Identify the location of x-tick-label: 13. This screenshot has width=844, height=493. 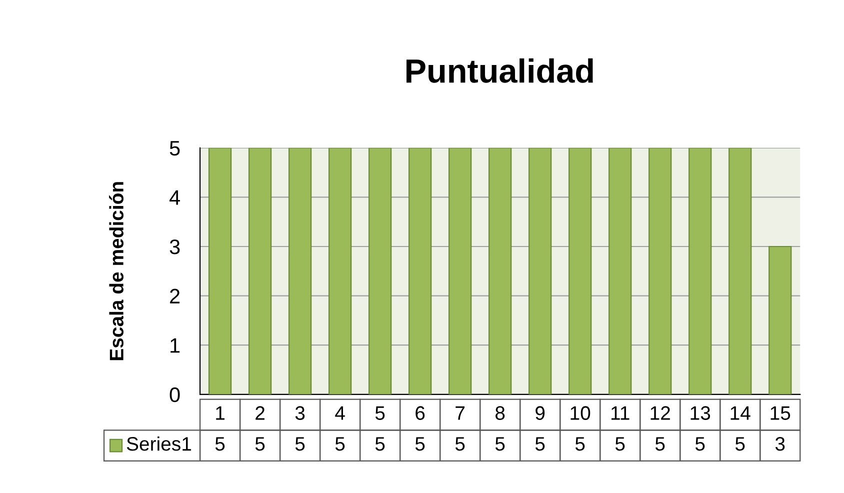
(700, 413).